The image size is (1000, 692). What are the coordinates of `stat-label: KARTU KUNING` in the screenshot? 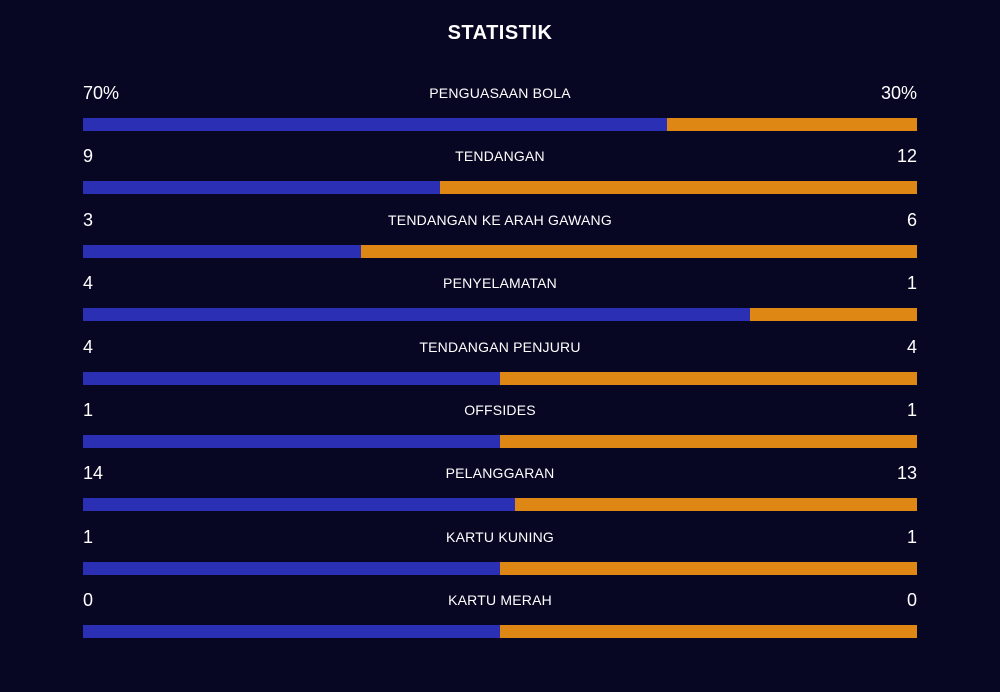 It's located at (500, 536).